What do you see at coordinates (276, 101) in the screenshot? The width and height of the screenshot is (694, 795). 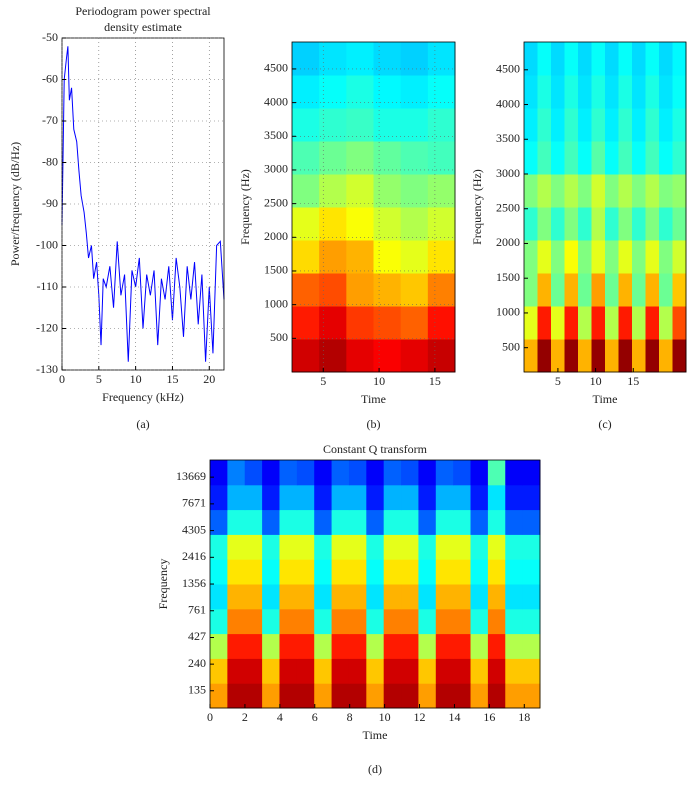 I see `y-tick-label: 4000` at bounding box center [276, 101].